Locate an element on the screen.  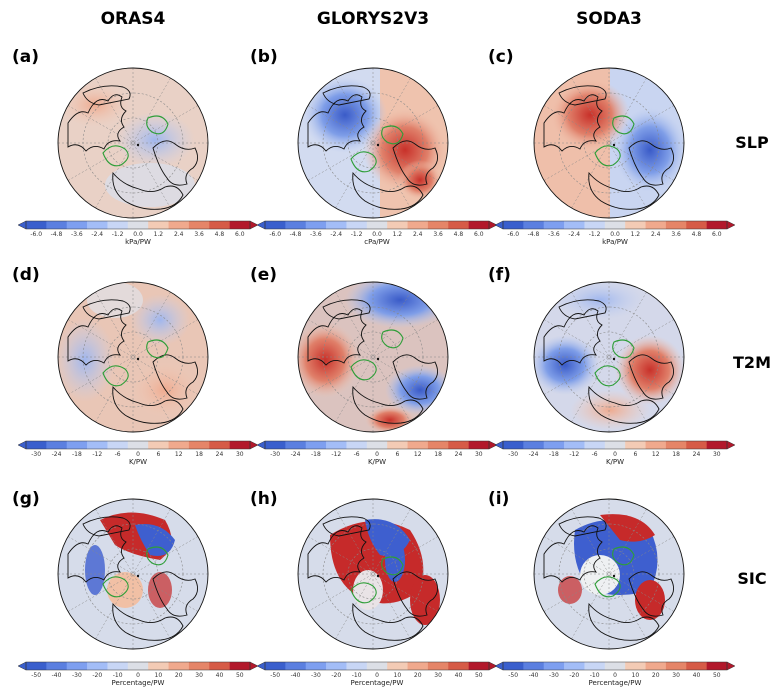
colorbar-tick-label: 40 is located at coordinates (459, 675).